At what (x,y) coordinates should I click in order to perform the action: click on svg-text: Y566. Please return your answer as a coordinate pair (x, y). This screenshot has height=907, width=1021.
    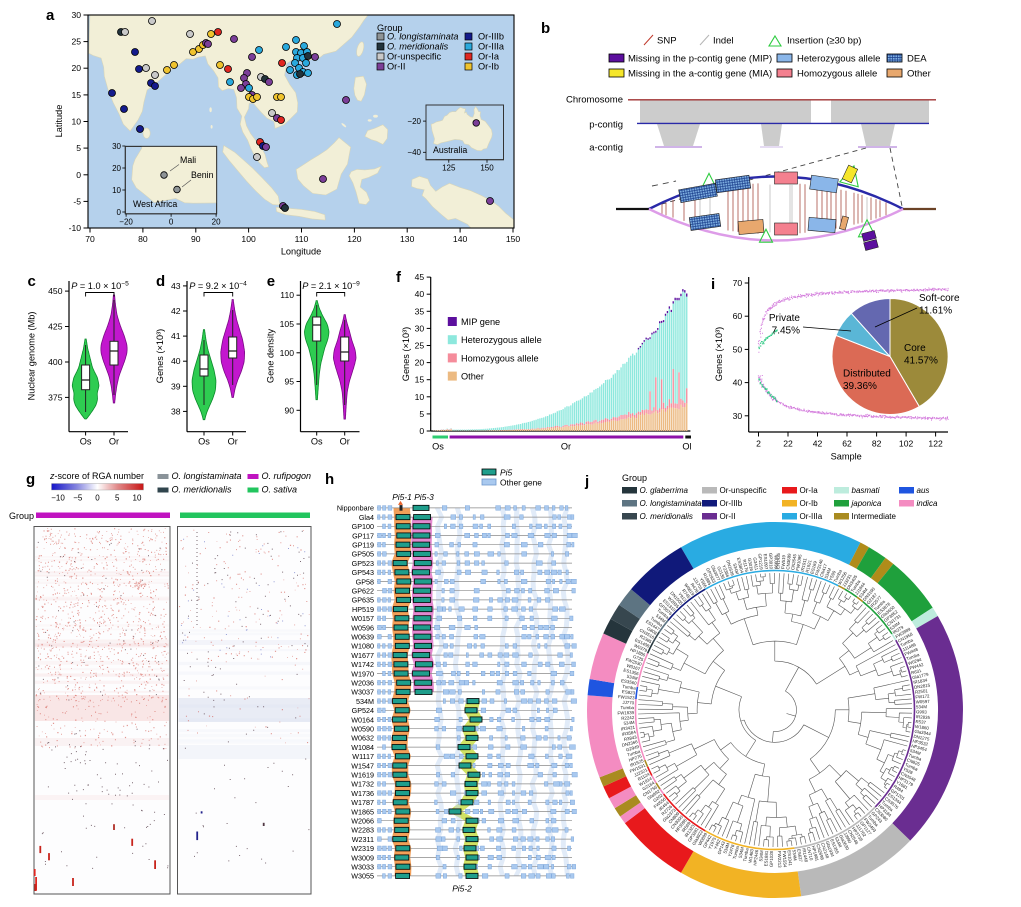
    Looking at the image, I should click on (704, 583).